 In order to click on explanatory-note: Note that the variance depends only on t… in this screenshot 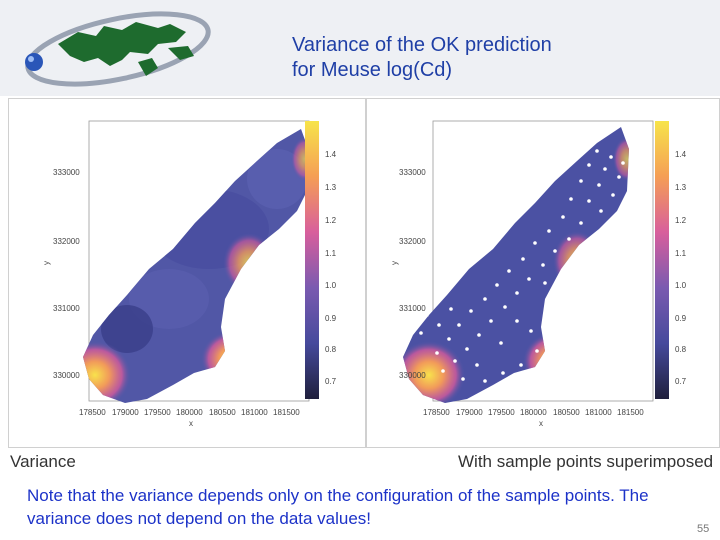, I will do `click(338, 507)`.